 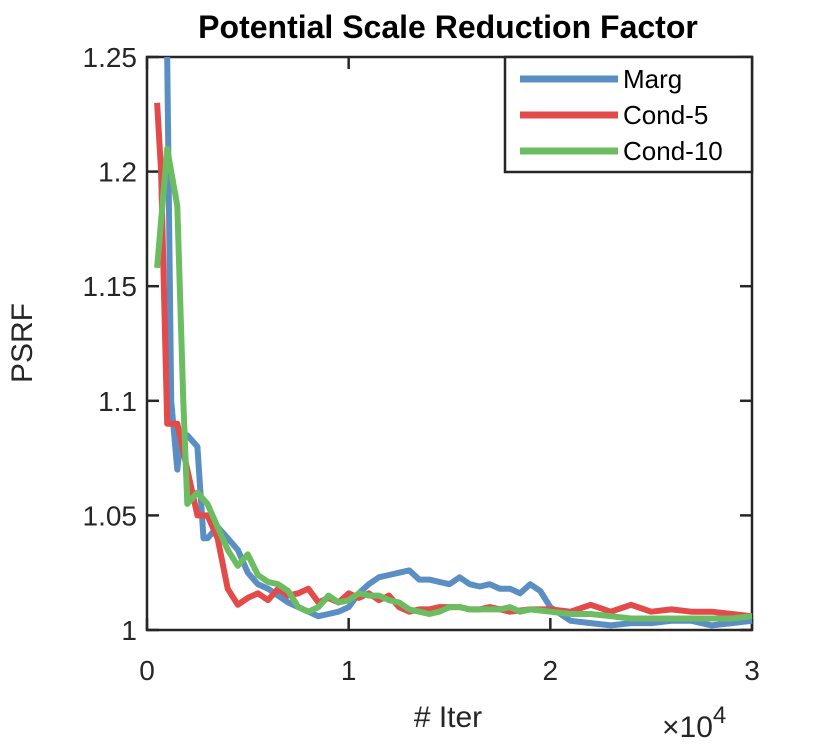 I want to click on y-tick-label: 1.1, so click(x=117, y=401).